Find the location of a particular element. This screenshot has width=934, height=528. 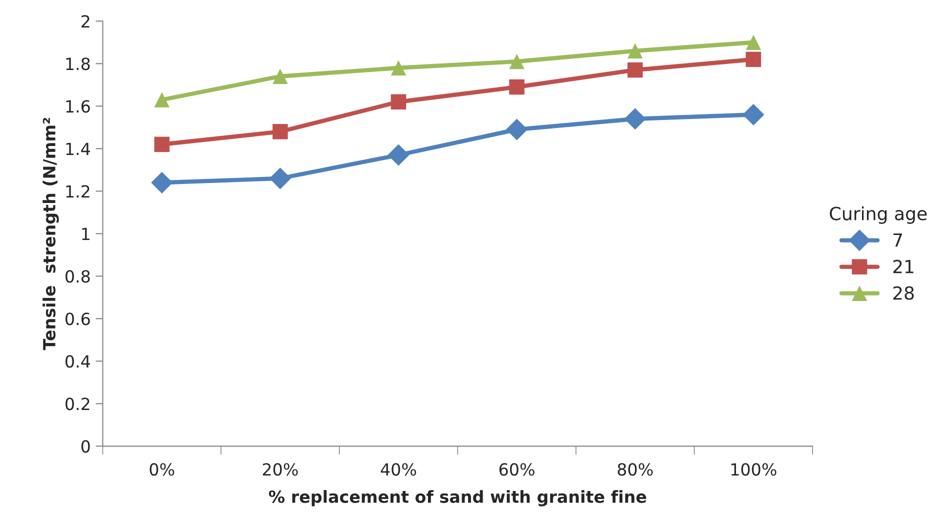

y-tick-label: 0.4 is located at coordinates (78, 361).